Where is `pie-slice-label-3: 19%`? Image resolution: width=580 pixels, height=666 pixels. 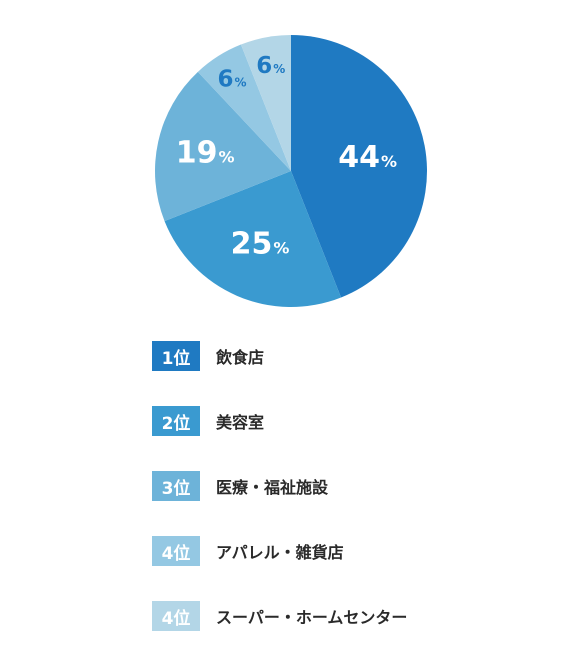
pie-slice-label-3: 19% is located at coordinates (205, 153).